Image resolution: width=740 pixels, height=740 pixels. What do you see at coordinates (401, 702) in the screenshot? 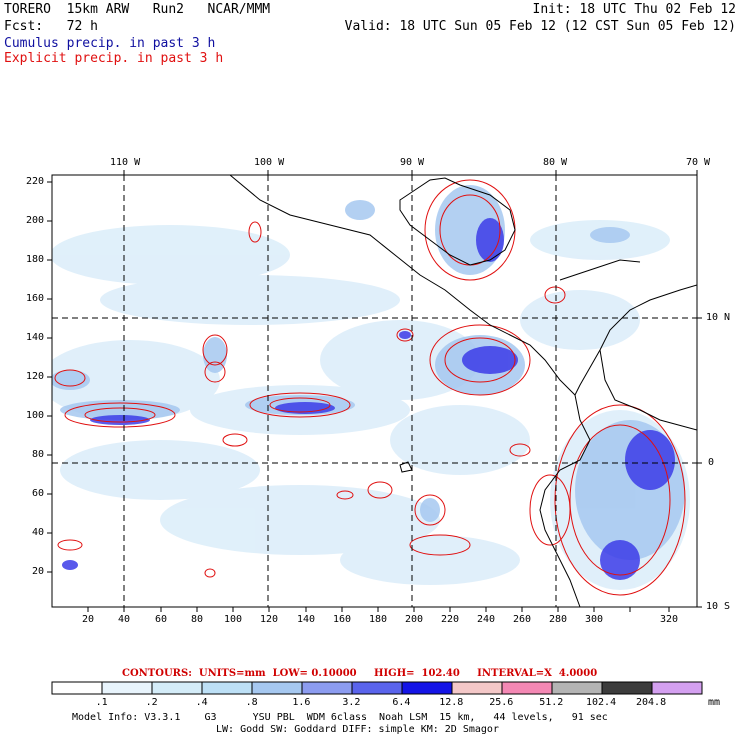
I see `colorbar-label: 6.4` at bounding box center [401, 702].